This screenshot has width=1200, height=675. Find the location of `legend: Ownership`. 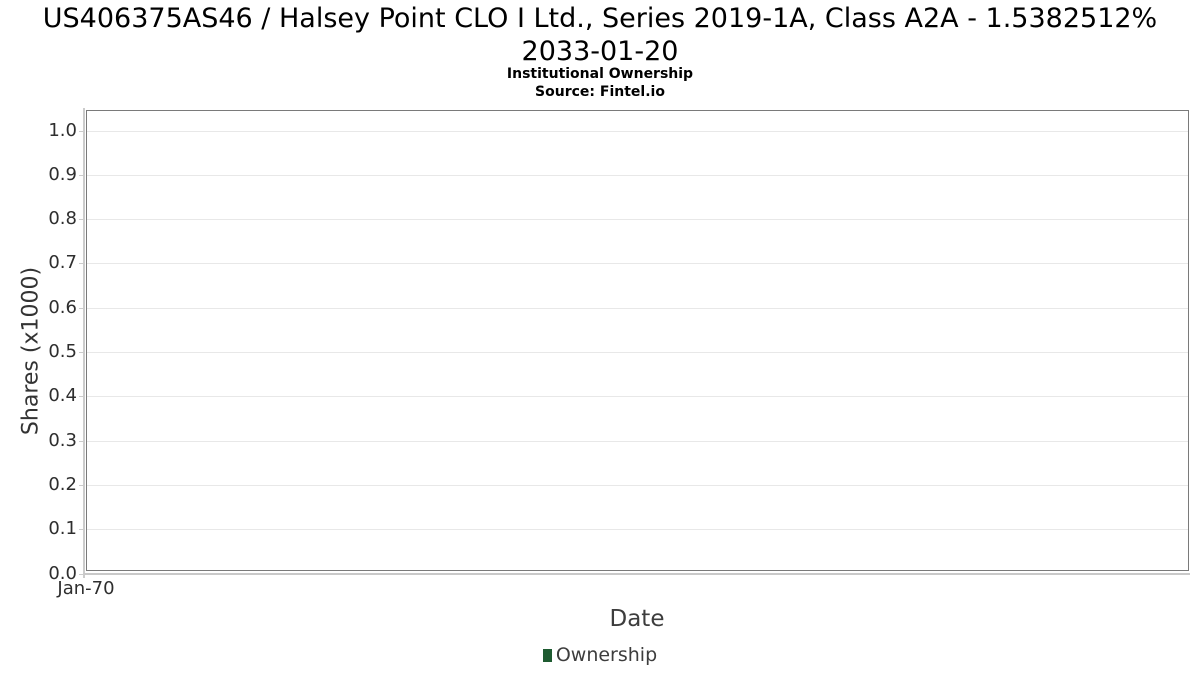

legend: Ownership is located at coordinates (600, 655).